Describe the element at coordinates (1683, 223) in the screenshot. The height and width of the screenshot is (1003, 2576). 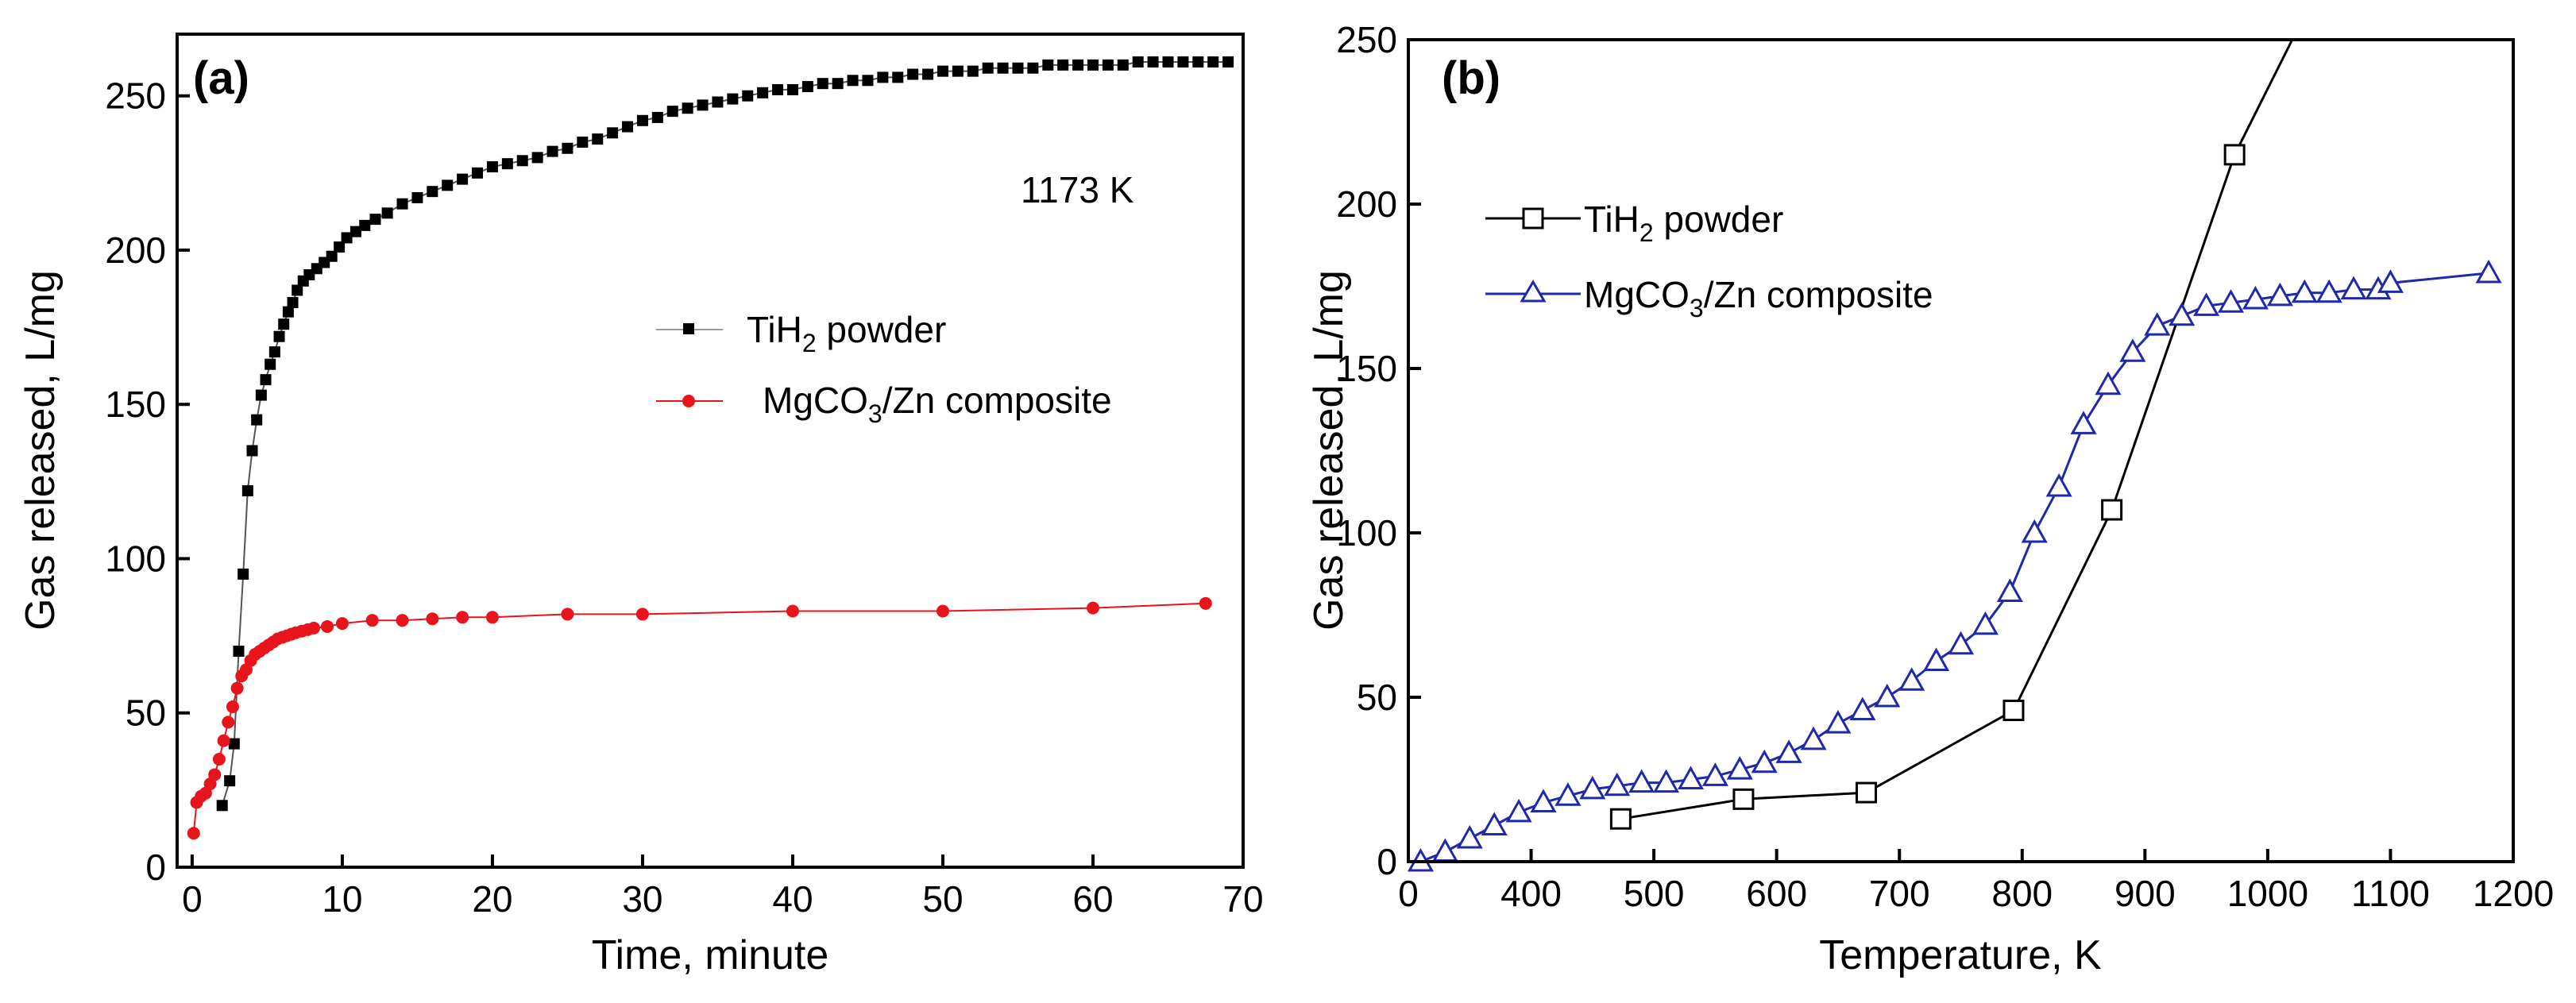
I see `legend-label-tih2-b: TiH2 powder` at that location.